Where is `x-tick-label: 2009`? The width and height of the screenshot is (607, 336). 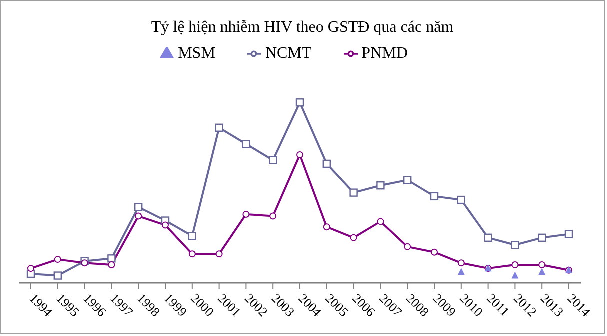
x-tick-label: 2009 is located at coordinates (445, 305).